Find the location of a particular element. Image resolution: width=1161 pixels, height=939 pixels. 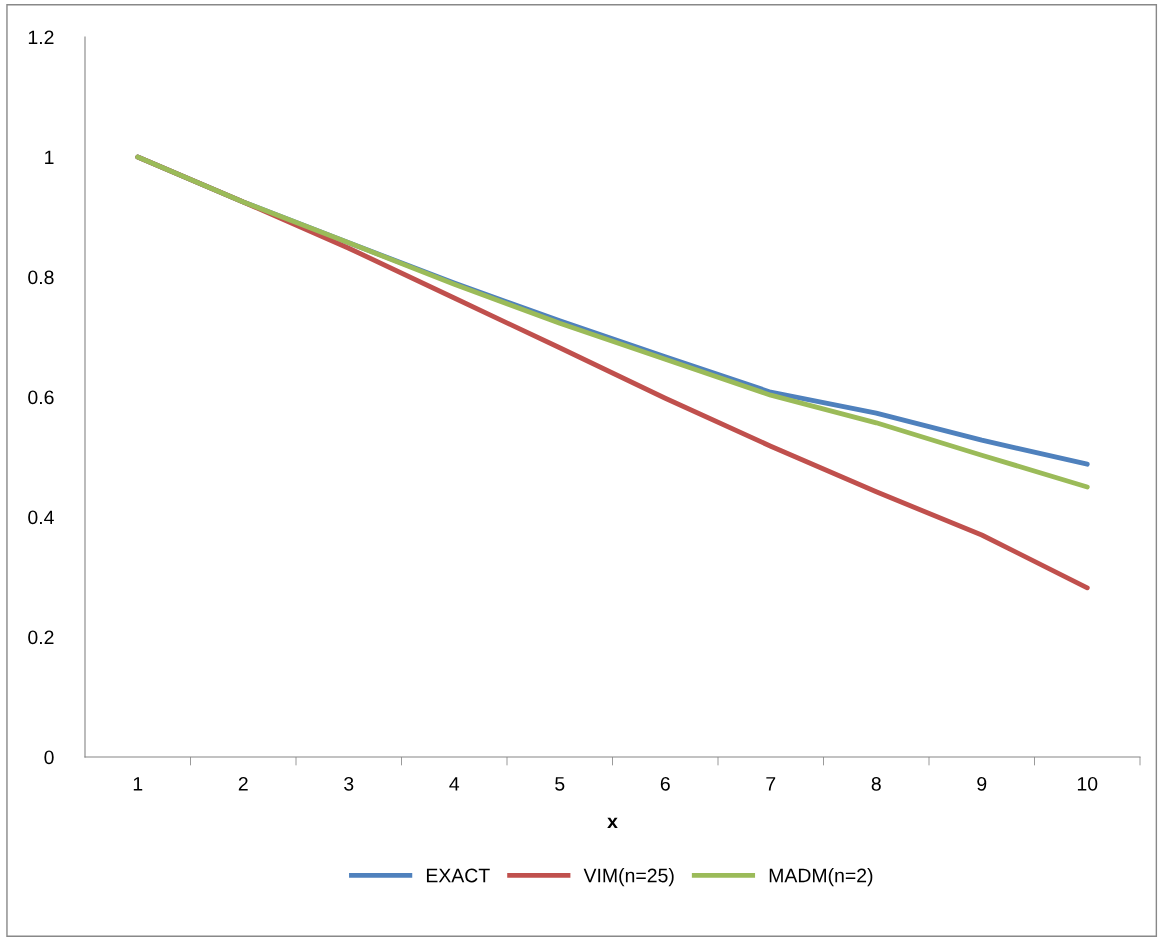

y-tick-label: 0.6 is located at coordinates (41, 397).